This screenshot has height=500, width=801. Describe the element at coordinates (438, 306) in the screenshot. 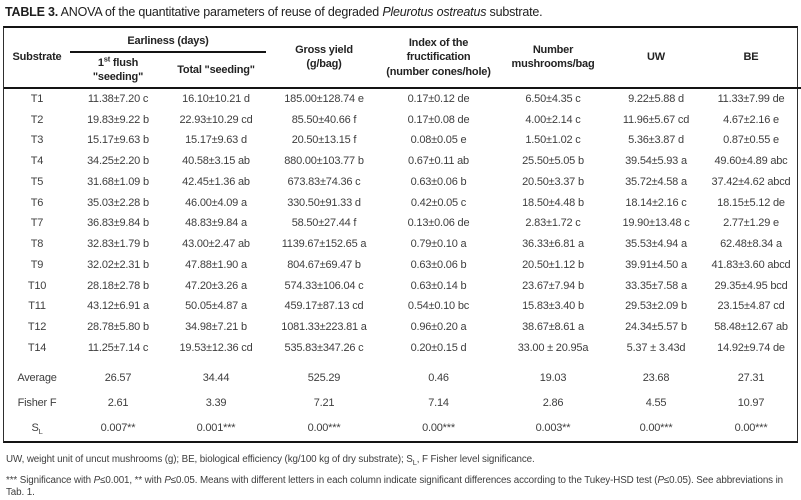

I see `fructification-index-cell: 0.54±0.10 bc` at that location.